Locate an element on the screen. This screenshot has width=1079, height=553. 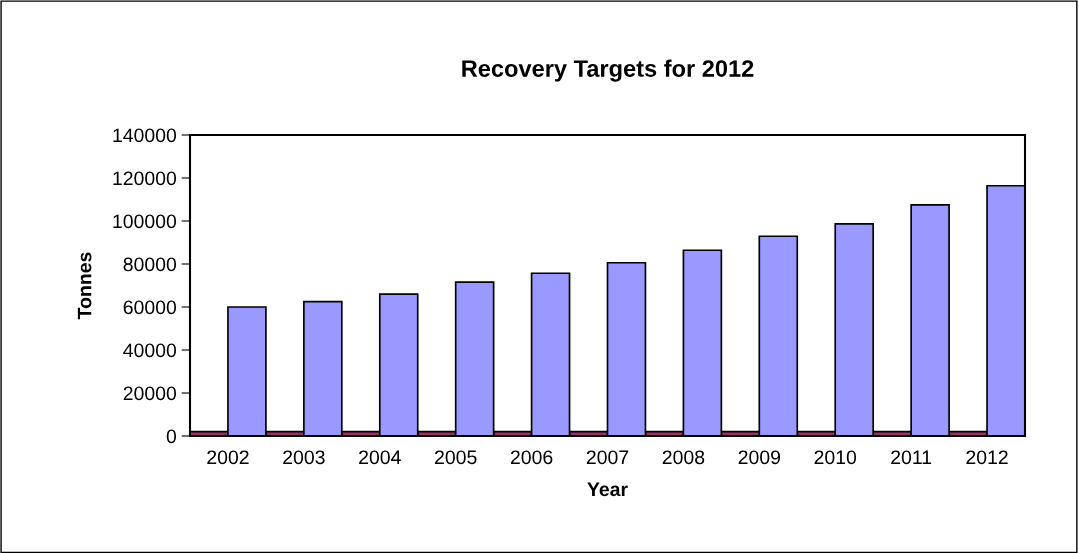
x-tick-label: 2004 is located at coordinates (380, 457).